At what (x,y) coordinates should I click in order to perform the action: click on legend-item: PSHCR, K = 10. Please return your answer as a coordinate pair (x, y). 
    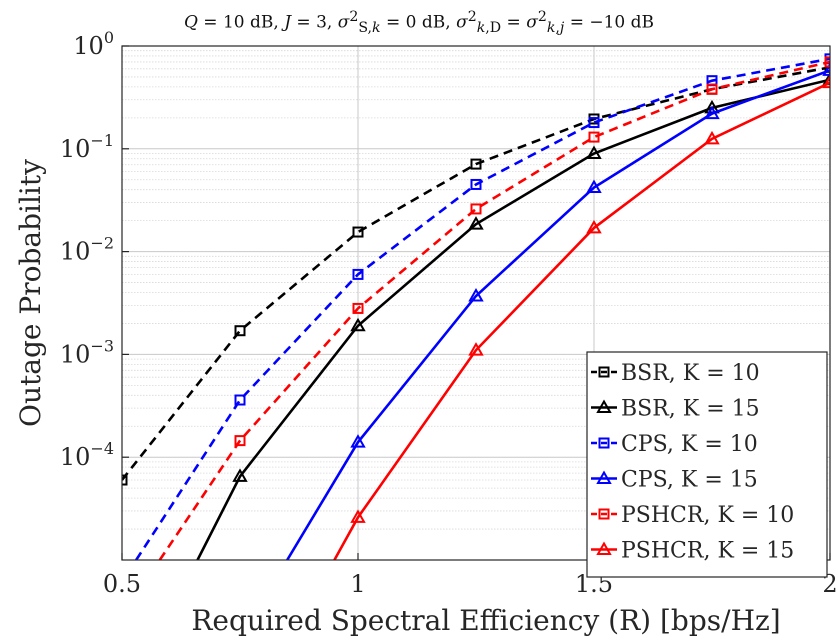
    Looking at the image, I should click on (692, 515).